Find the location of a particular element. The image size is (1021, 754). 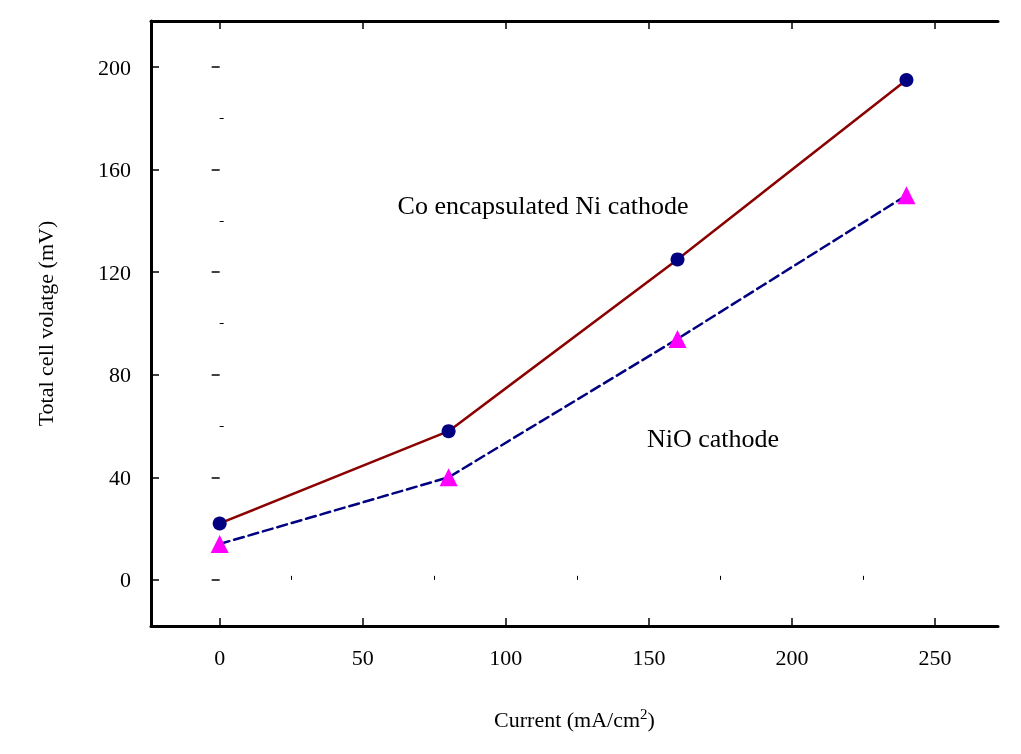

x-tick-label: 100 is located at coordinates (506, 657).